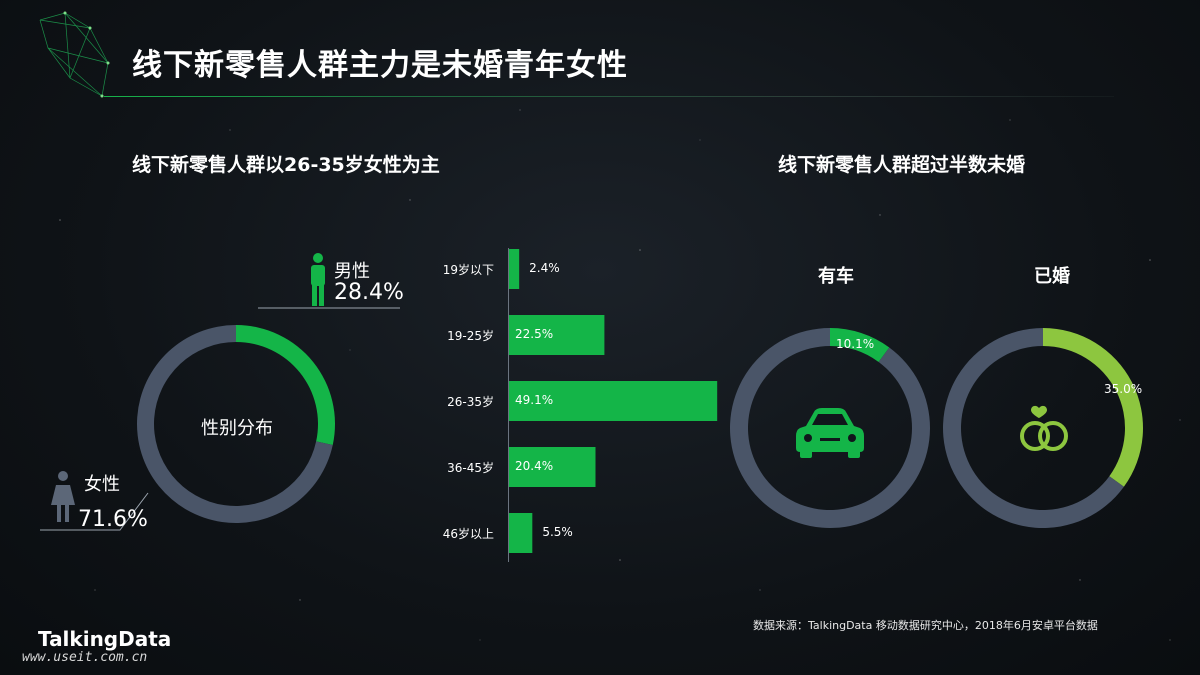 This screenshot has height=675, width=1200. Describe the element at coordinates (318, 279) in the screenshot. I see `male-person-icon` at that location.